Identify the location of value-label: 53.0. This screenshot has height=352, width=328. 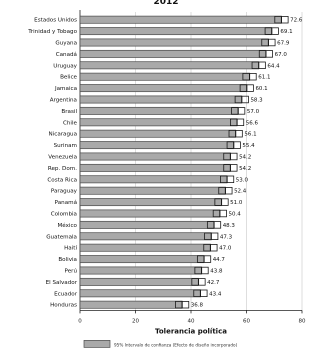
(242, 180).